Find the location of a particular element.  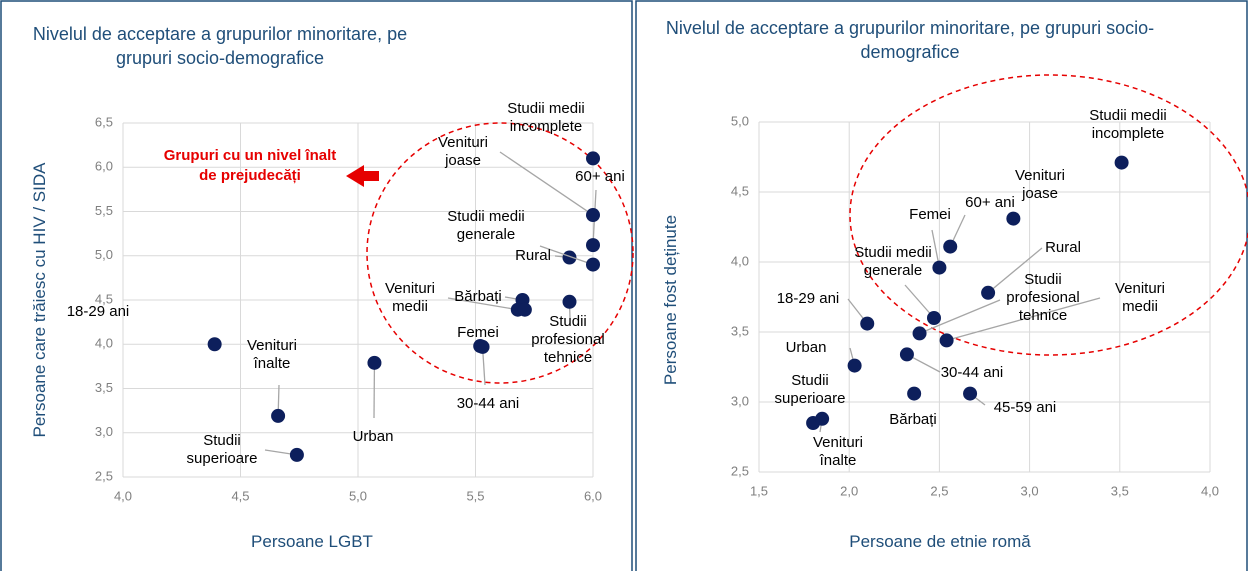

x-tick-label: 2,5 is located at coordinates (939, 490).